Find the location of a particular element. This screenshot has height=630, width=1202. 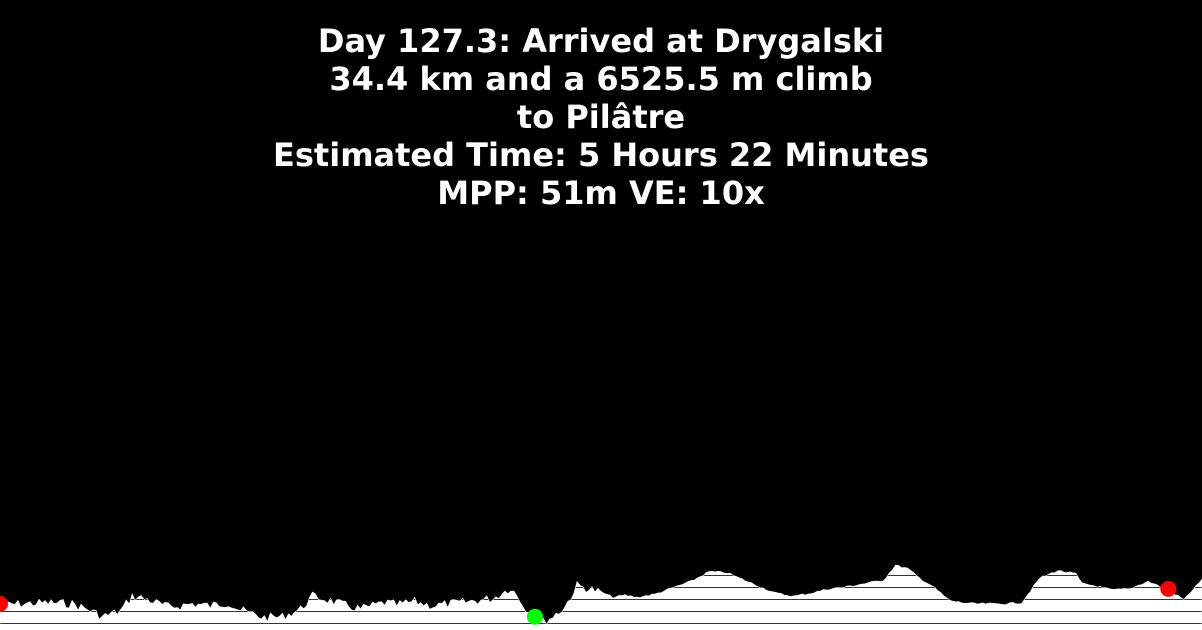

title-line-mpp-ve: MPP: 51m VE: 10x is located at coordinates (601, 193).